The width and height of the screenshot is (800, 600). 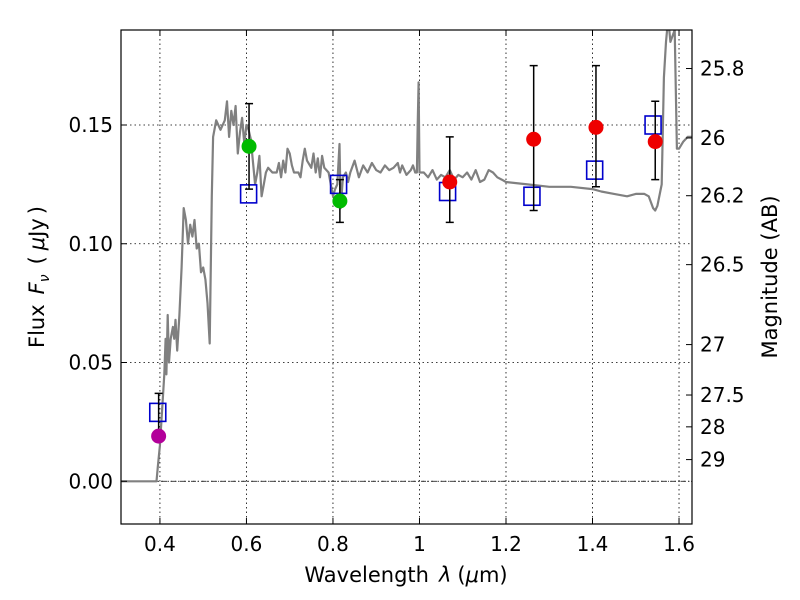 What do you see at coordinates (247, 544) in the screenshot?
I see `x-tick-label: 0.6` at bounding box center [247, 544].